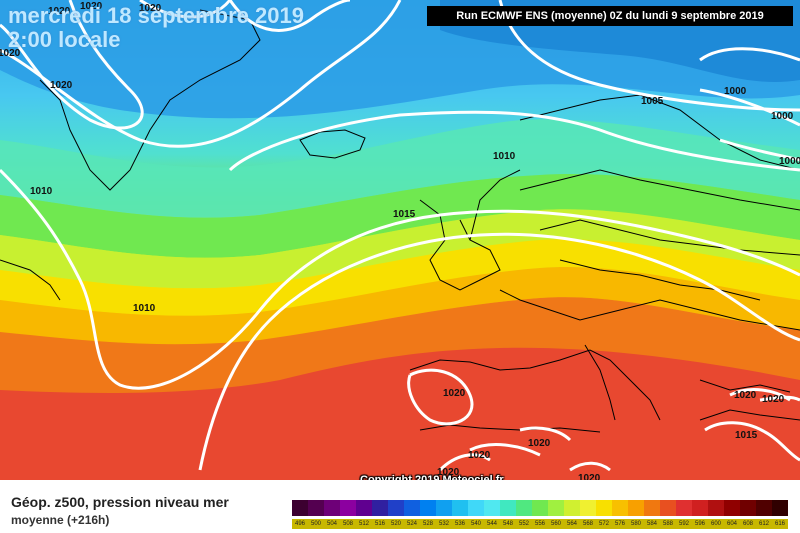 This screenshot has width=800, height=533. I want to click on color-scale-label: 512, so click(363, 524).